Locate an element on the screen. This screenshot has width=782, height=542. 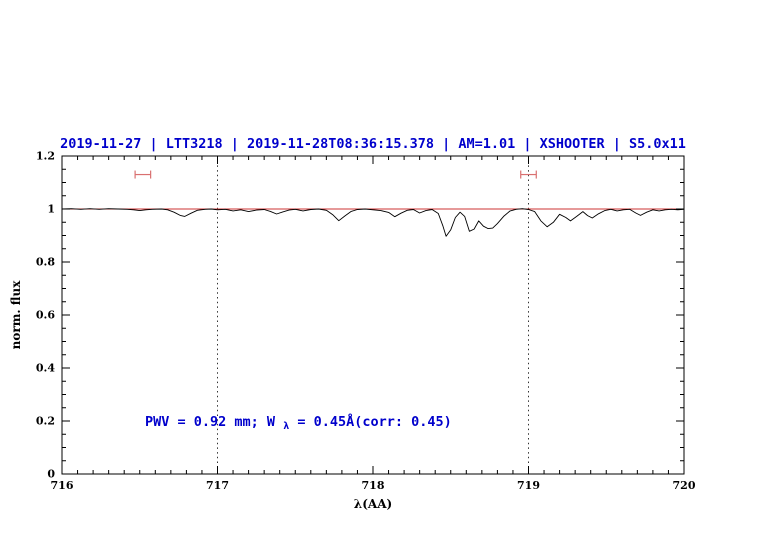
spectrum-series is located at coordinates (373, 222).